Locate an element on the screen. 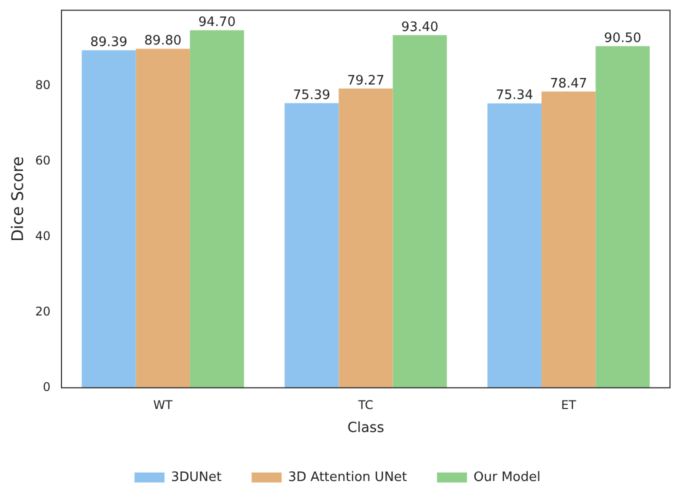 This screenshot has height=494, width=690. x-tick-label: WT is located at coordinates (163, 405).